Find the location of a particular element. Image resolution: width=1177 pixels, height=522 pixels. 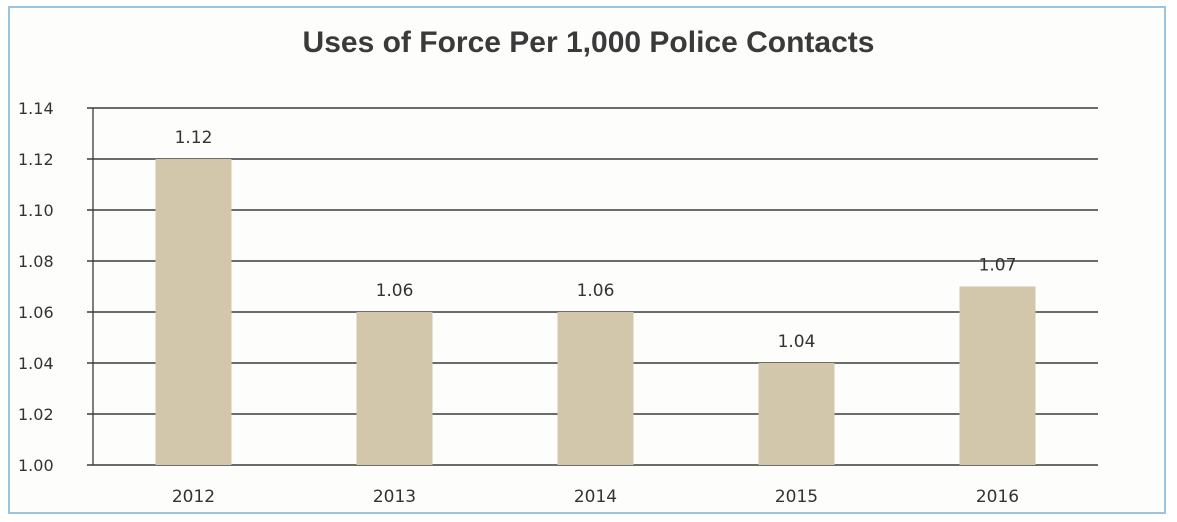

chart-title: Uses of Force Per 1,000 Police Contacts is located at coordinates (588, 42).